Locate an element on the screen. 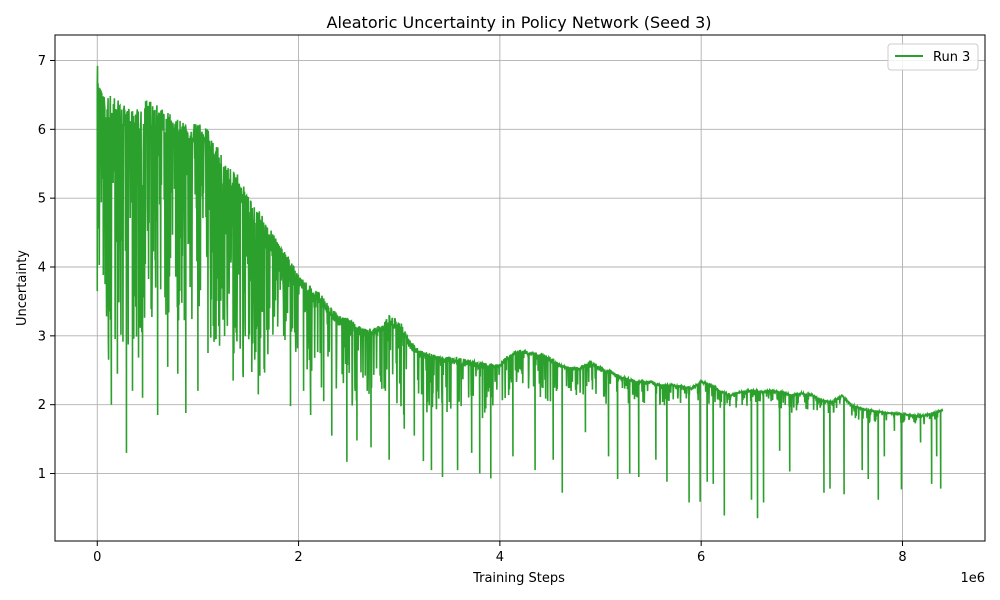  y-tick-label: 4 is located at coordinates (42, 268).